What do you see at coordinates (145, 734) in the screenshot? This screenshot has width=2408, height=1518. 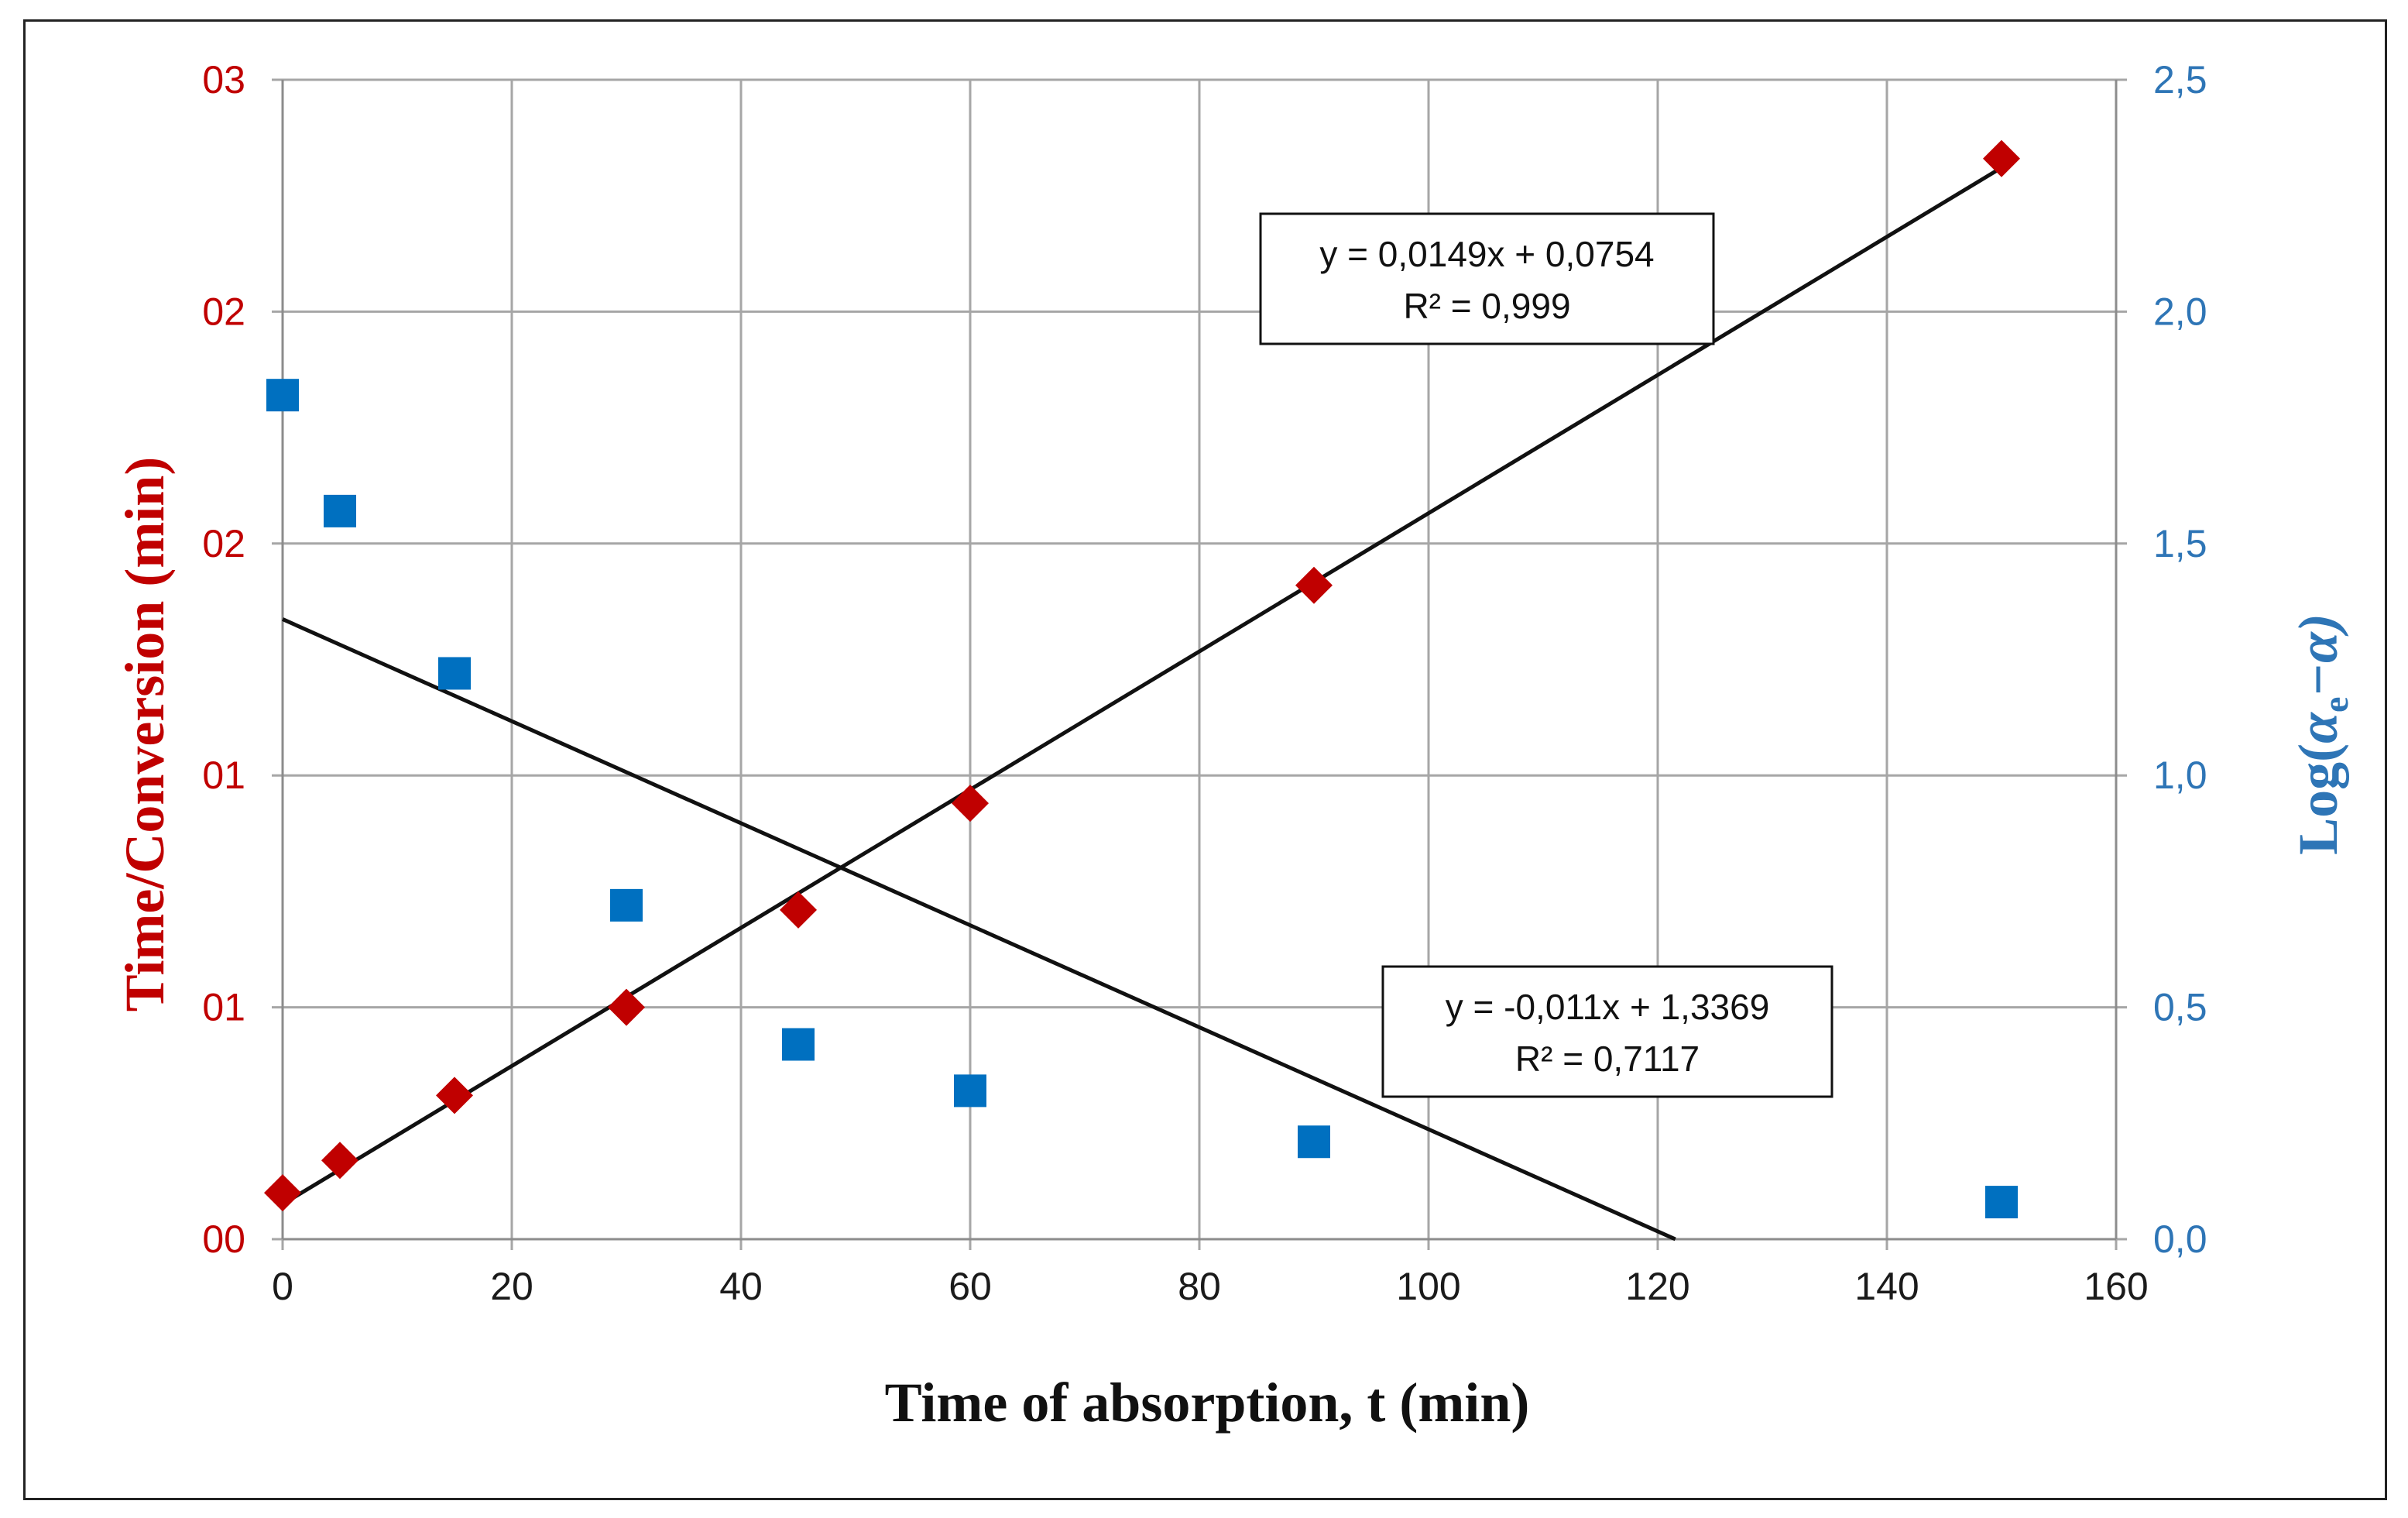 I see `left-axis-title: Time/Conversion (min)` at bounding box center [145, 734].